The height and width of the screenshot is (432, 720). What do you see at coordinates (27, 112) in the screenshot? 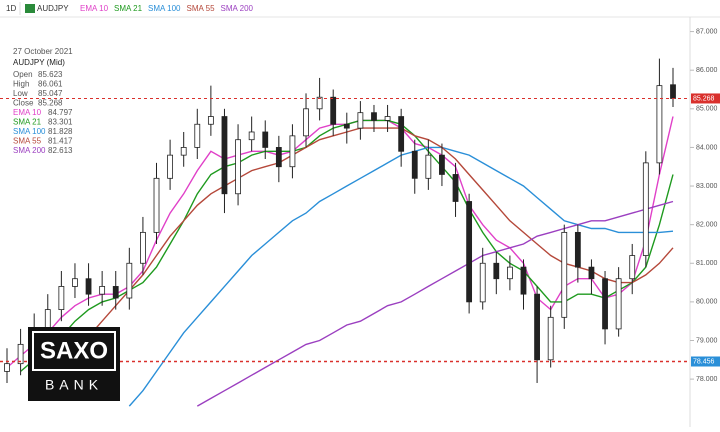
I see `info-ma-label: EMA 10` at bounding box center [27, 112].